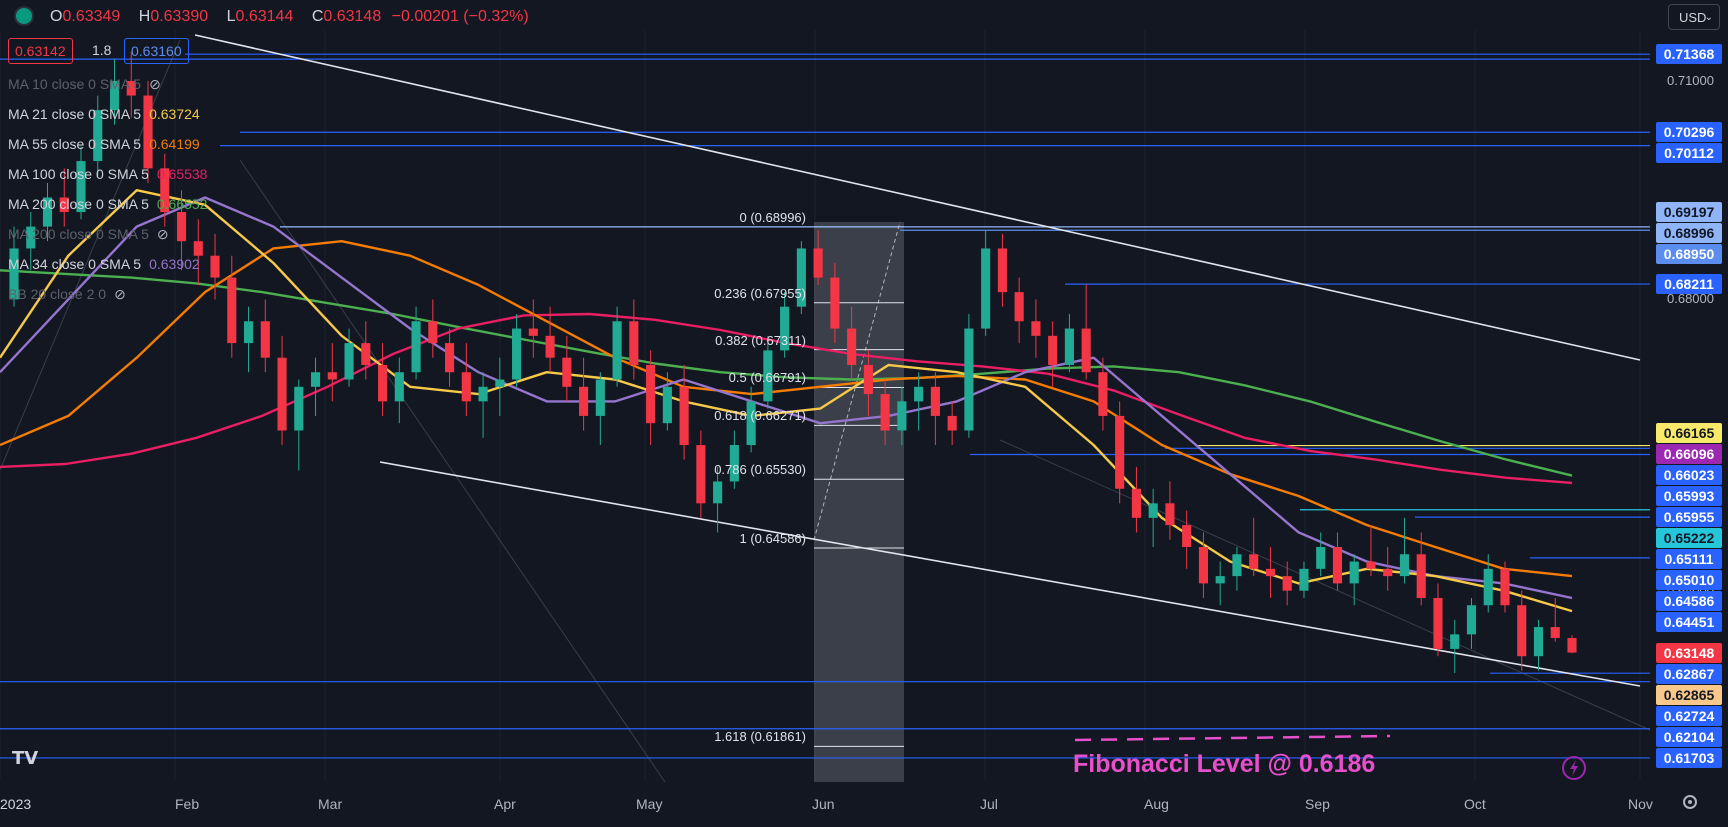  What do you see at coordinates (107, 204) in the screenshot?
I see `indicator-row: MA 200 close 0 SMA 5 0.66552` at bounding box center [107, 204].